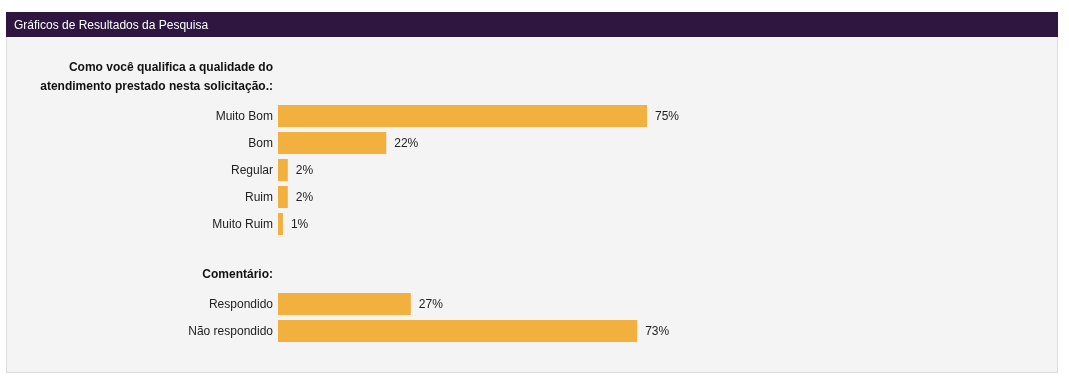 The image size is (1069, 380). I want to click on y-tick-label: Regular, so click(251, 170).